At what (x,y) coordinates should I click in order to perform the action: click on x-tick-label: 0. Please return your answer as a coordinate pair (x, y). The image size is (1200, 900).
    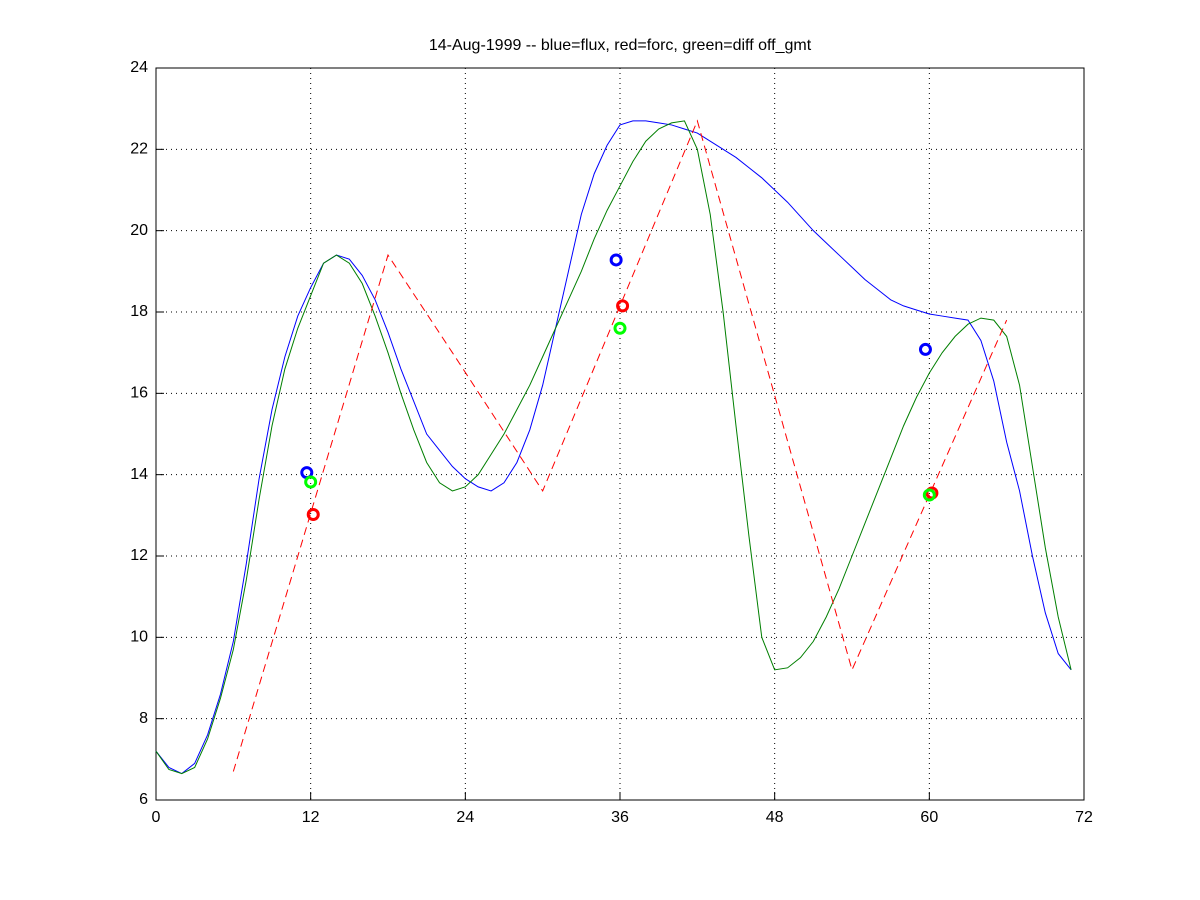
    Looking at the image, I should click on (156, 817).